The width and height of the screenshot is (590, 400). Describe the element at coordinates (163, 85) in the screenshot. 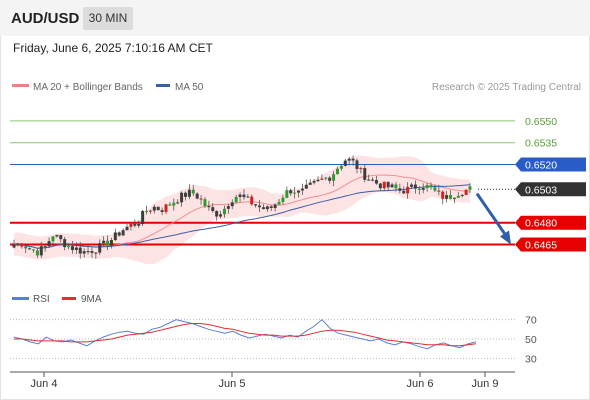

I see `legend-ma50-swatch` at that location.